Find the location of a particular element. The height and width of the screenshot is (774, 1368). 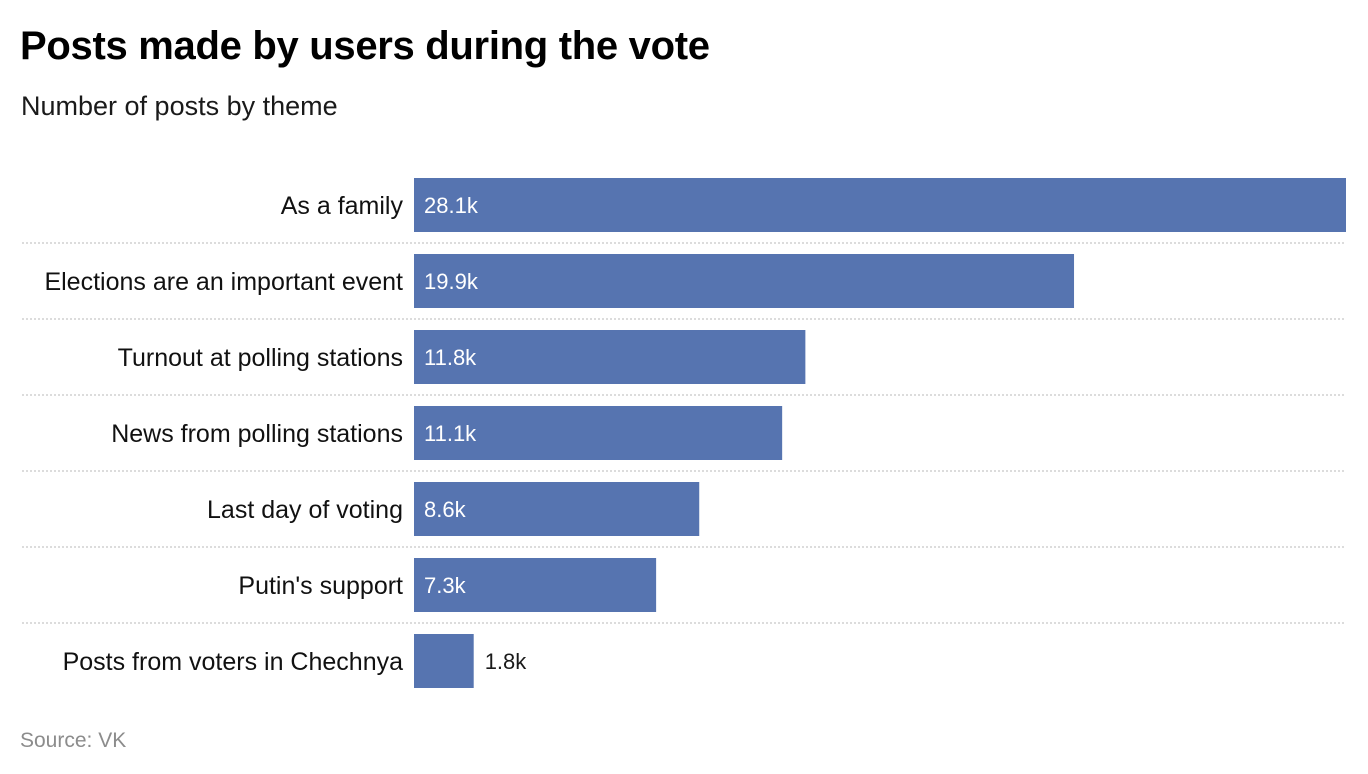

category-label: As a family is located at coordinates (342, 206).